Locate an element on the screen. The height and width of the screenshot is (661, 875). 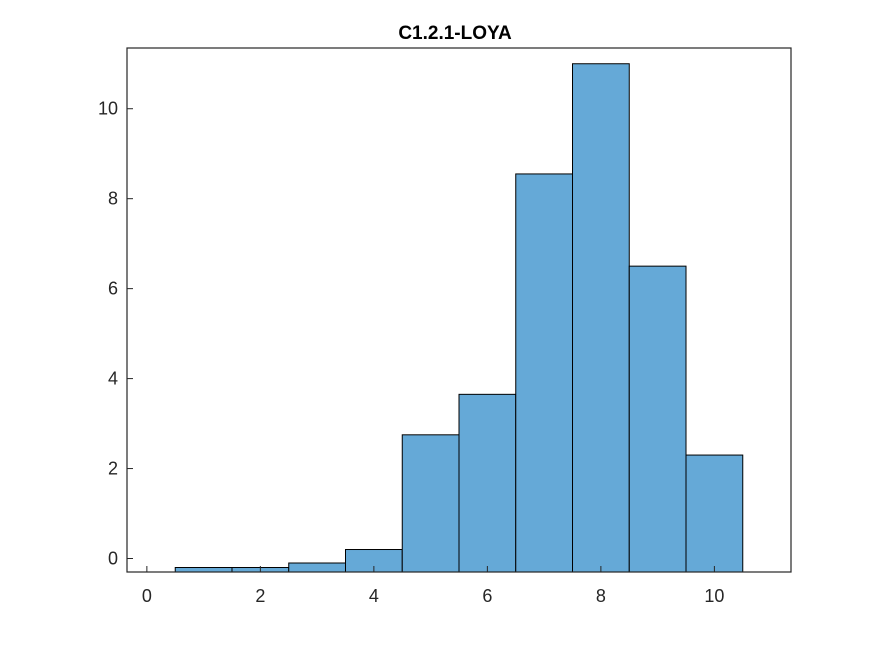
y-tick-label: 8 is located at coordinates (113, 199).